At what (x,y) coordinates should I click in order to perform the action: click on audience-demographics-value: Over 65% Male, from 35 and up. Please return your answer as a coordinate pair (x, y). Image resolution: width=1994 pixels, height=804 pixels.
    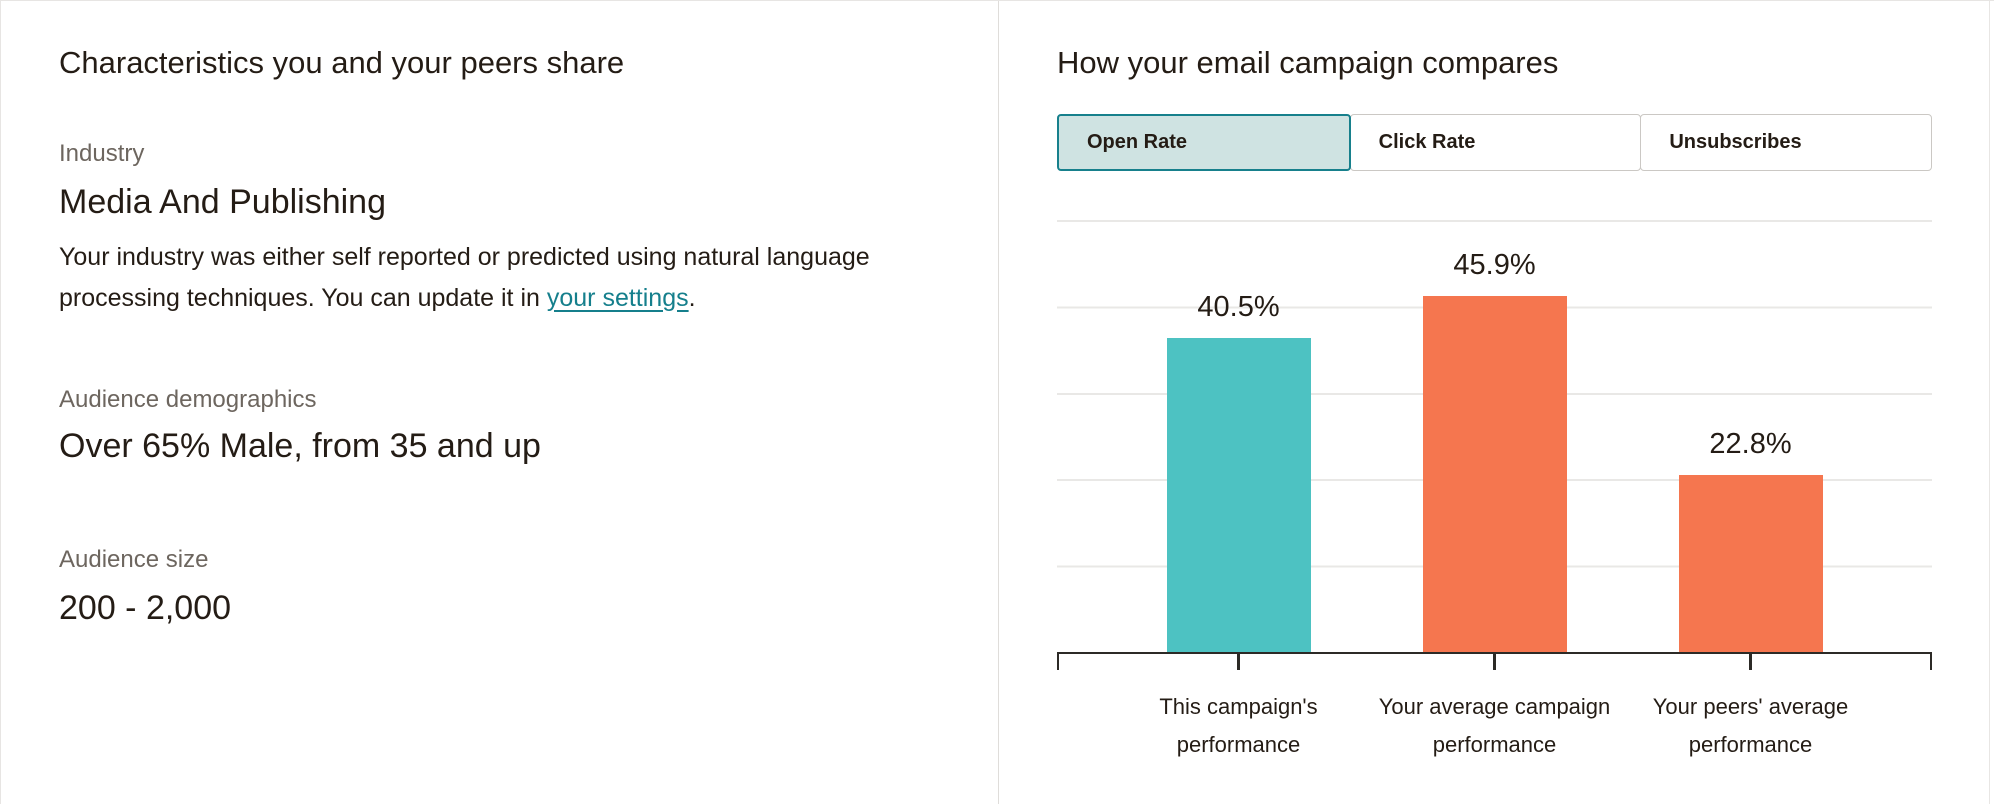
    Looking at the image, I should click on (300, 446).